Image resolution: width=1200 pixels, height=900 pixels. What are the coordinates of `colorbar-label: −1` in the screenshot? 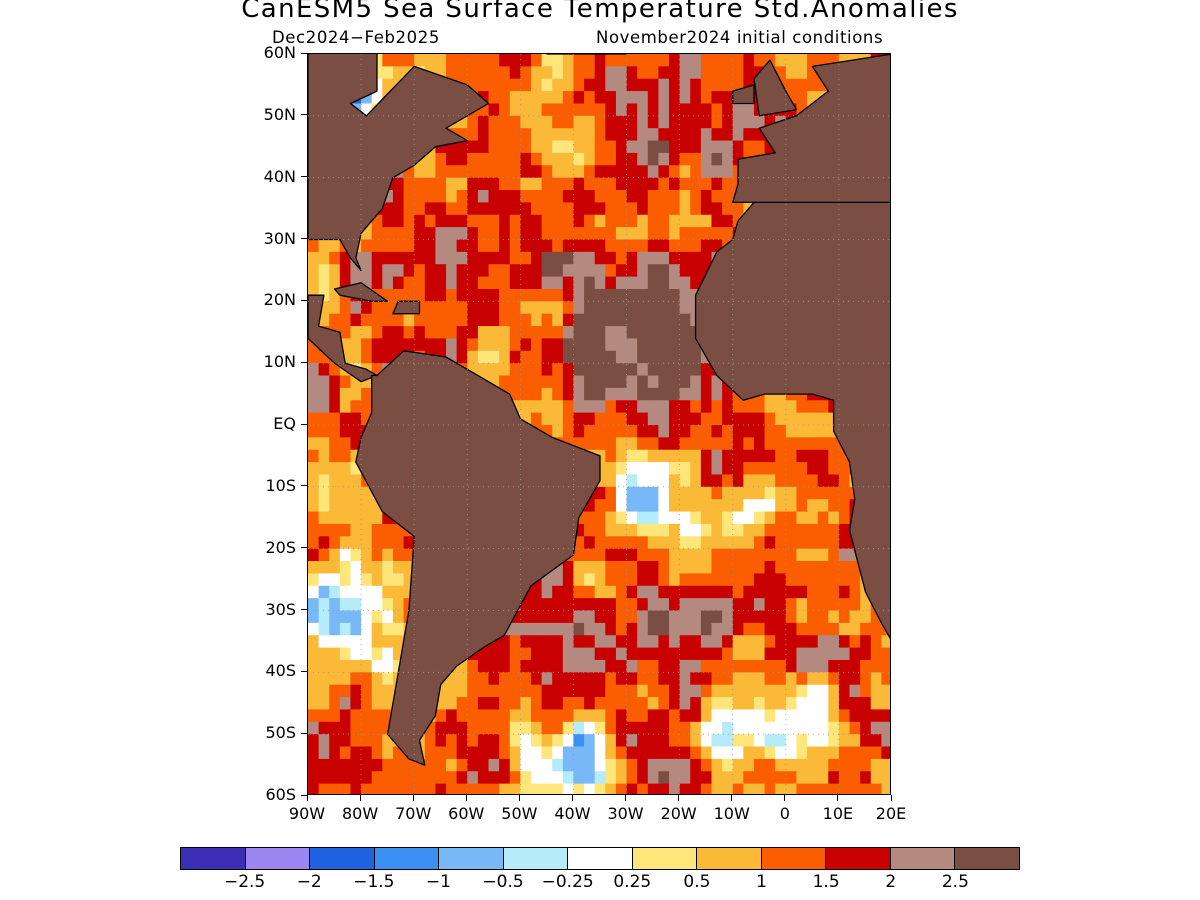 It's located at (438, 882).